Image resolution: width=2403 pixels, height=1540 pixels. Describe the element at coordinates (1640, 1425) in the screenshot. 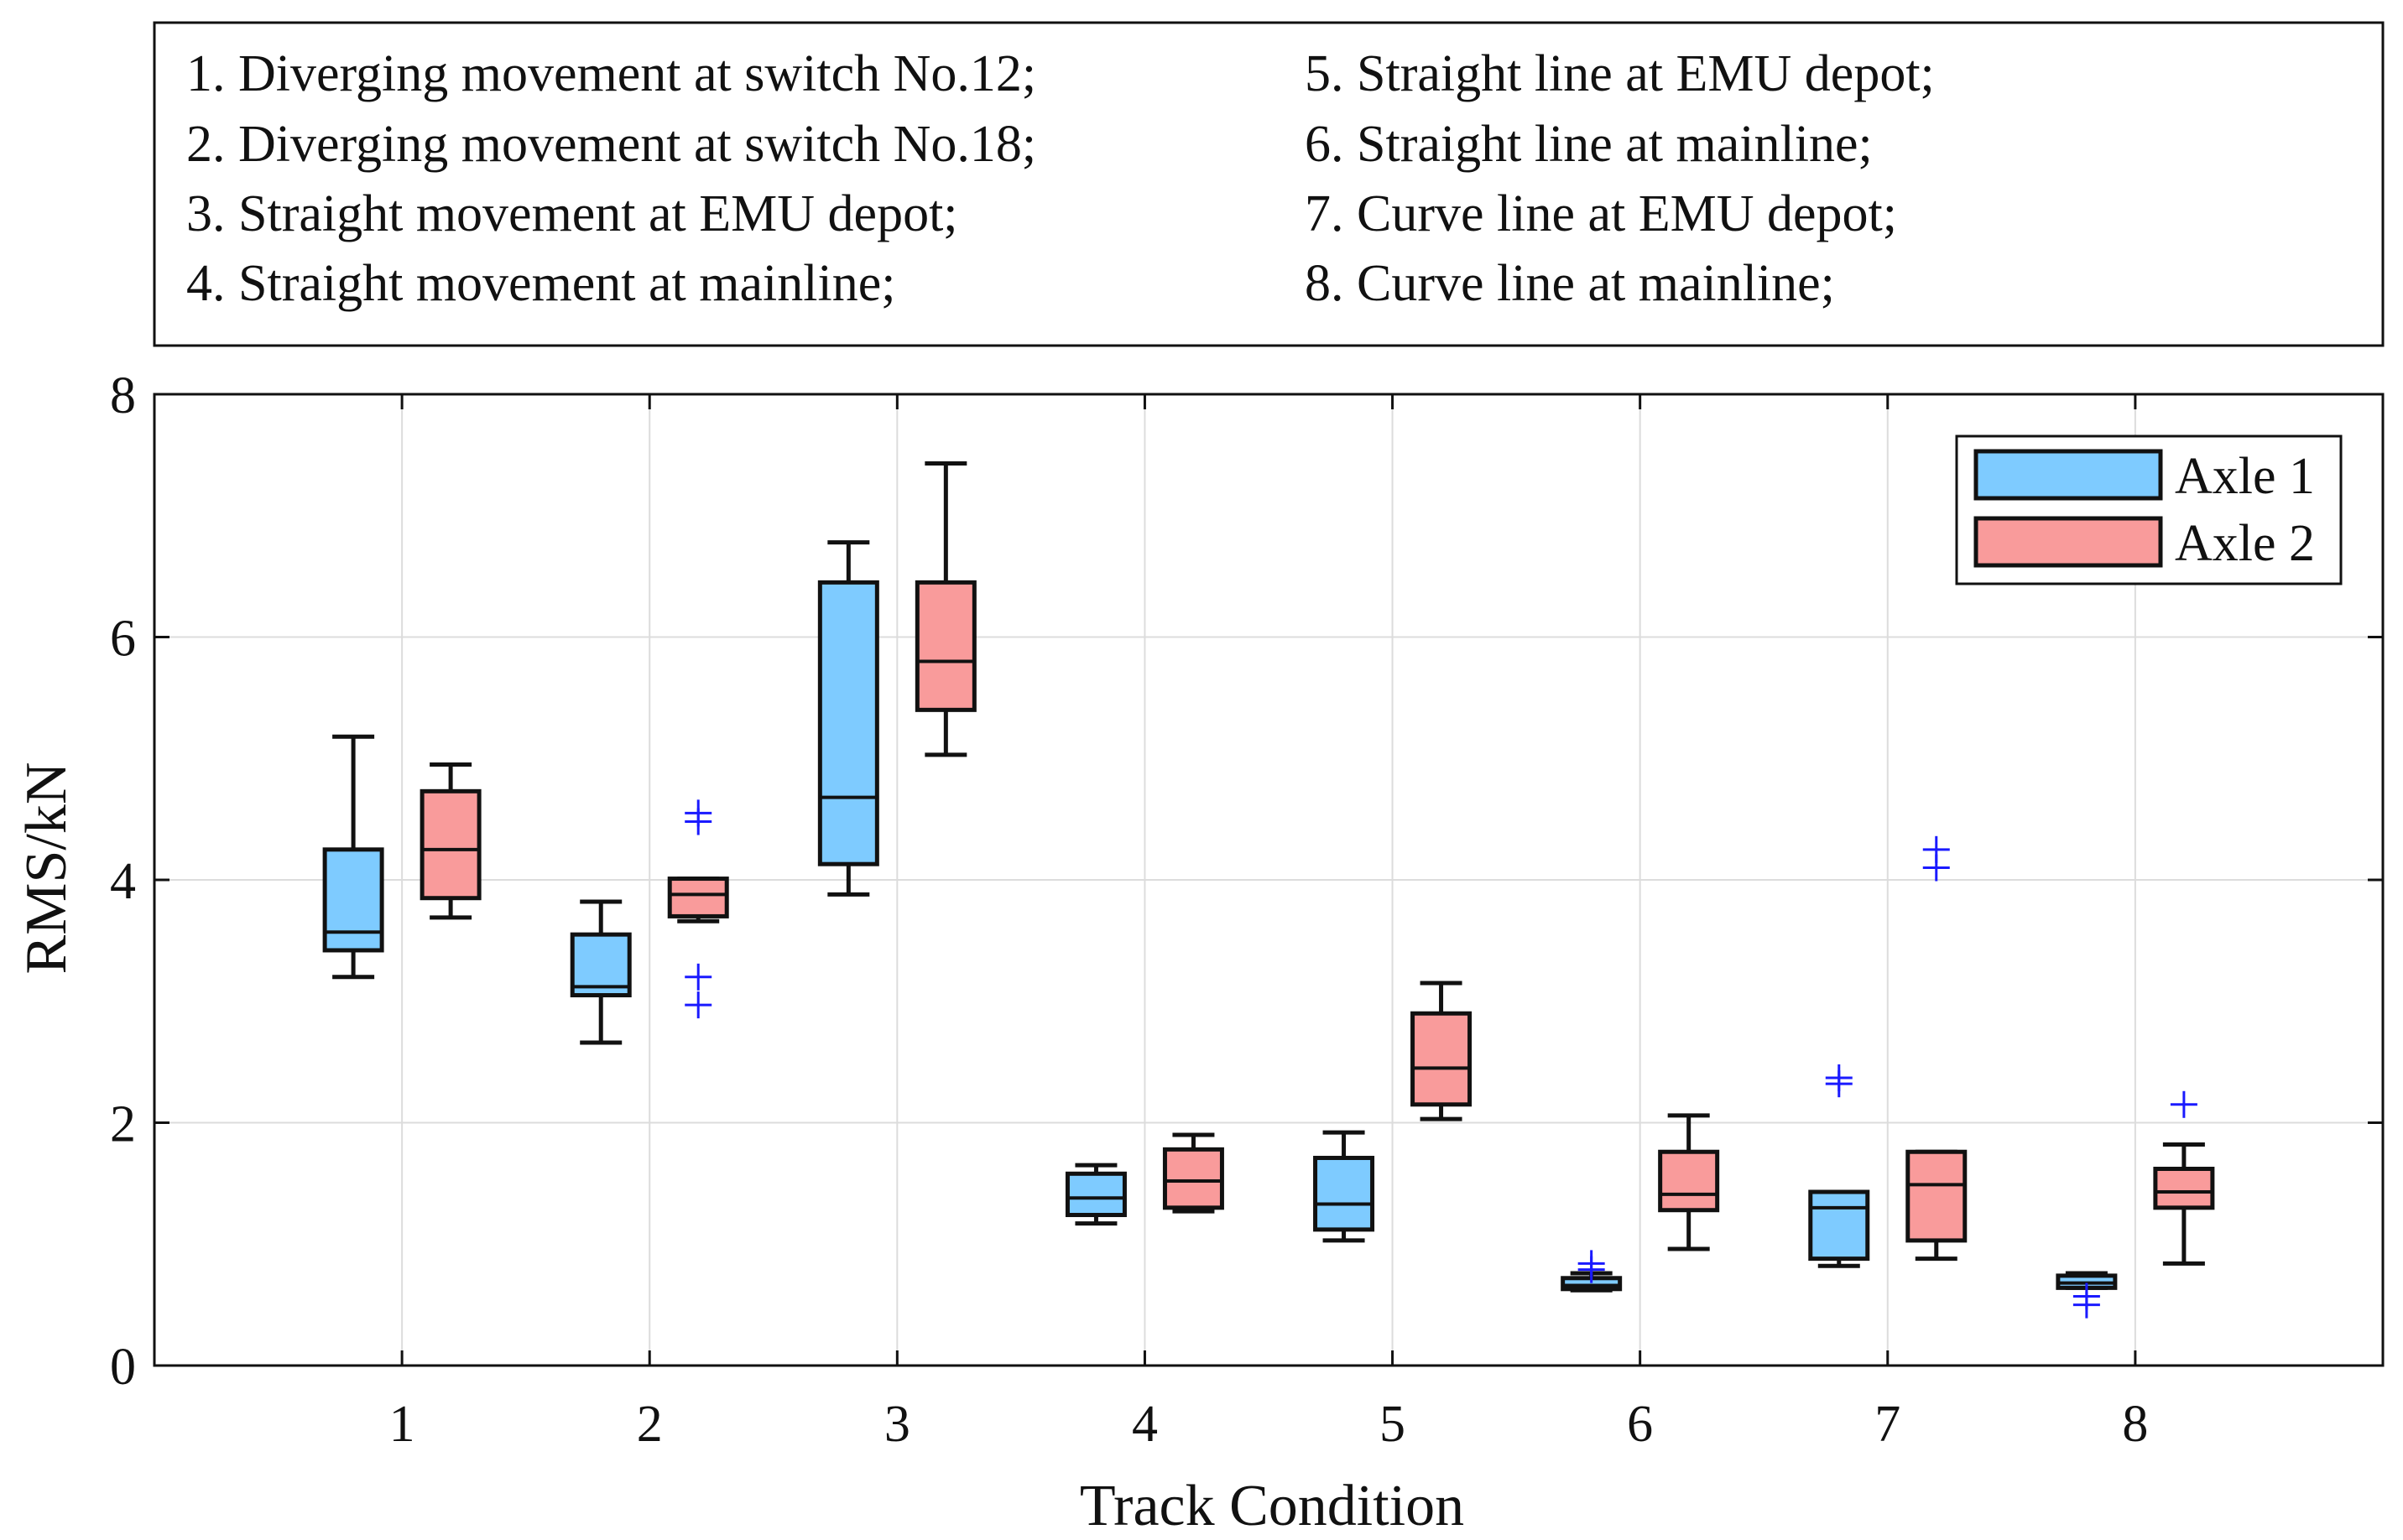

I see `x-tick-label-6: 6` at that location.